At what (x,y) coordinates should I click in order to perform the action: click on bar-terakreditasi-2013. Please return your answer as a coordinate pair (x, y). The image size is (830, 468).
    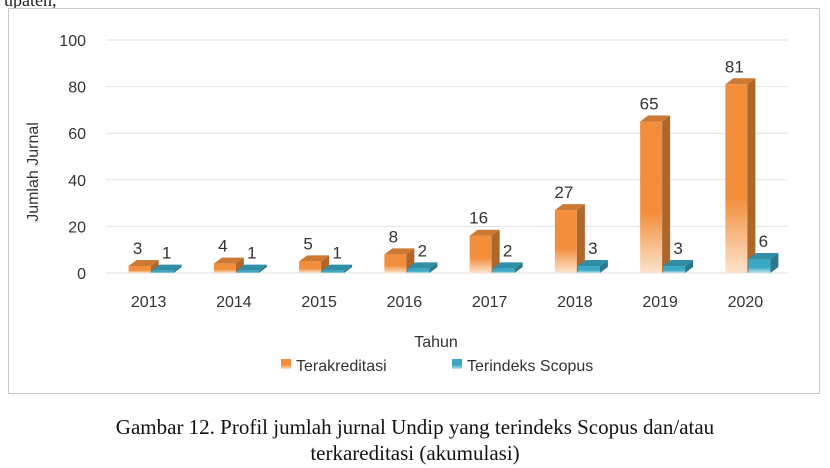
    Looking at the image, I should click on (143, 266).